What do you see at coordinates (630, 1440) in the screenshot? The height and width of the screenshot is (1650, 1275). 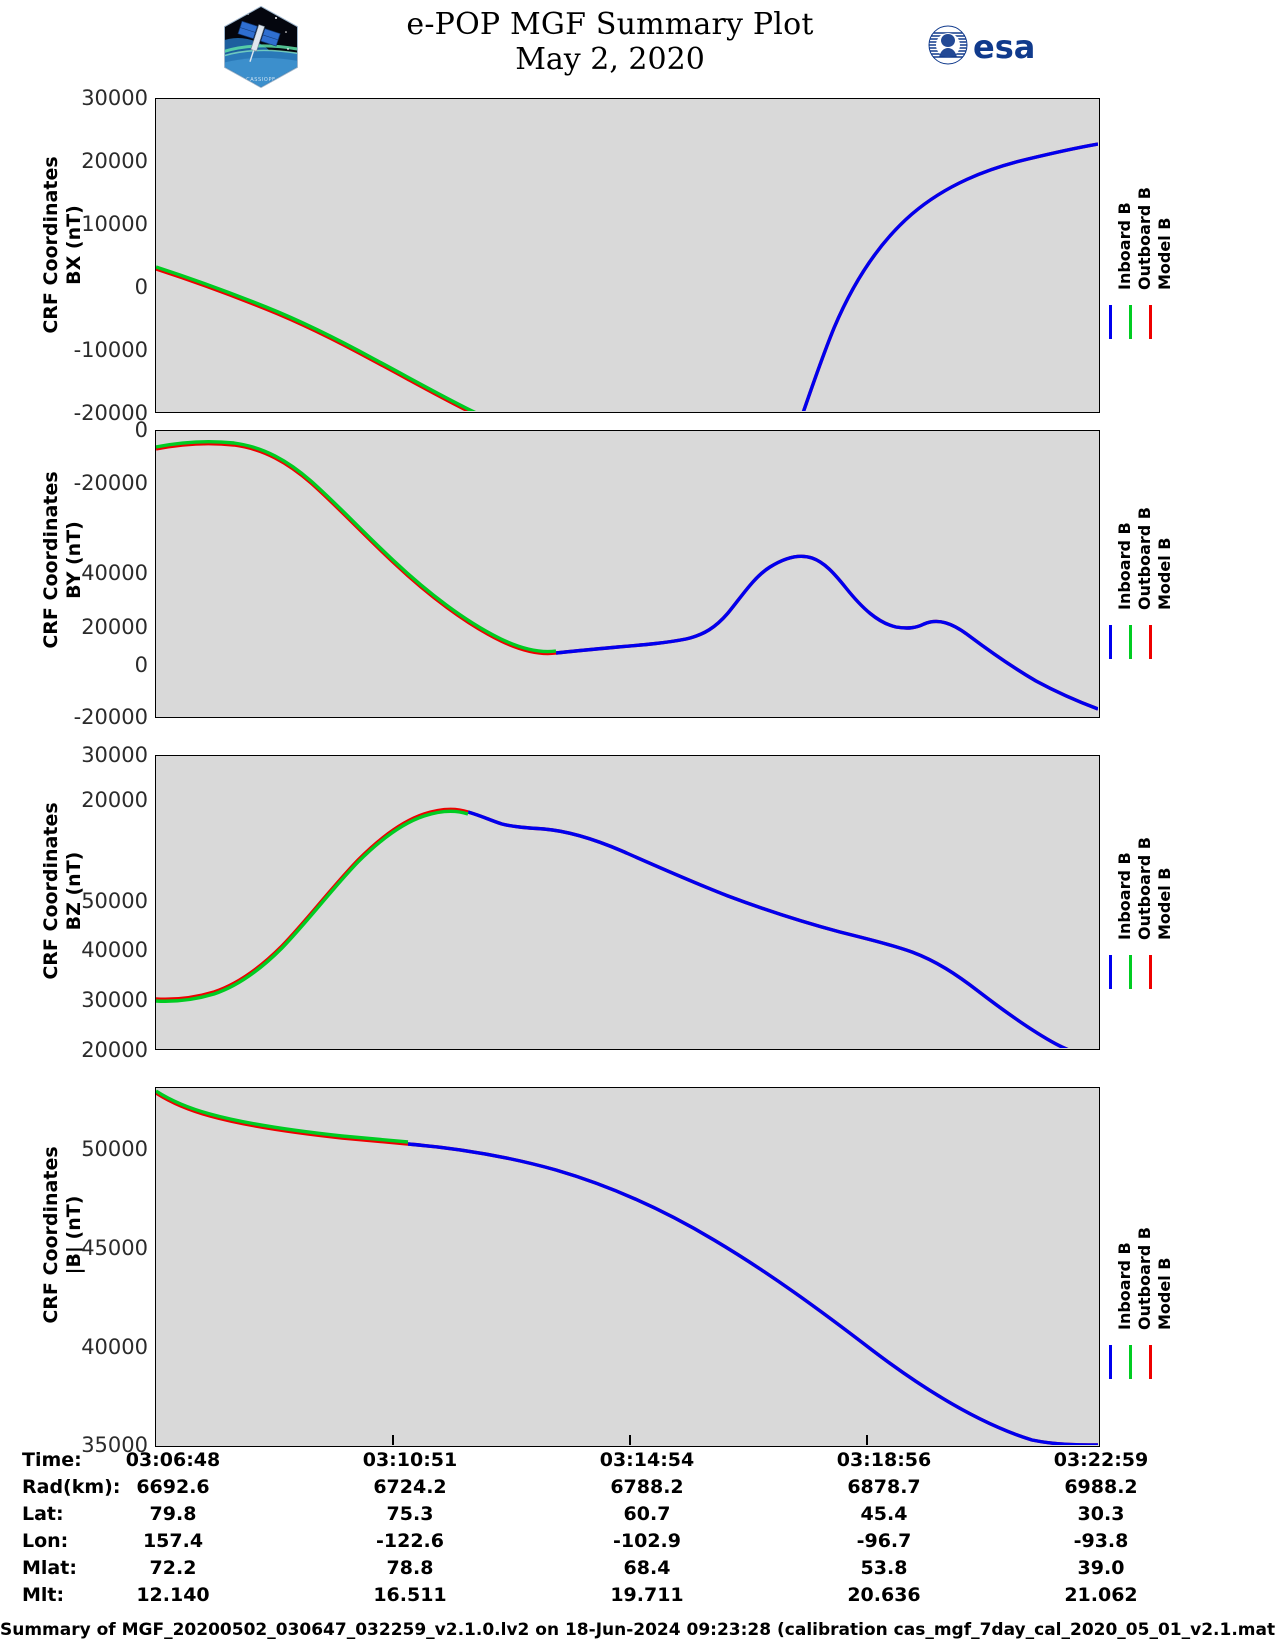 I see `xaxis-ticks-bmag` at bounding box center [630, 1440].